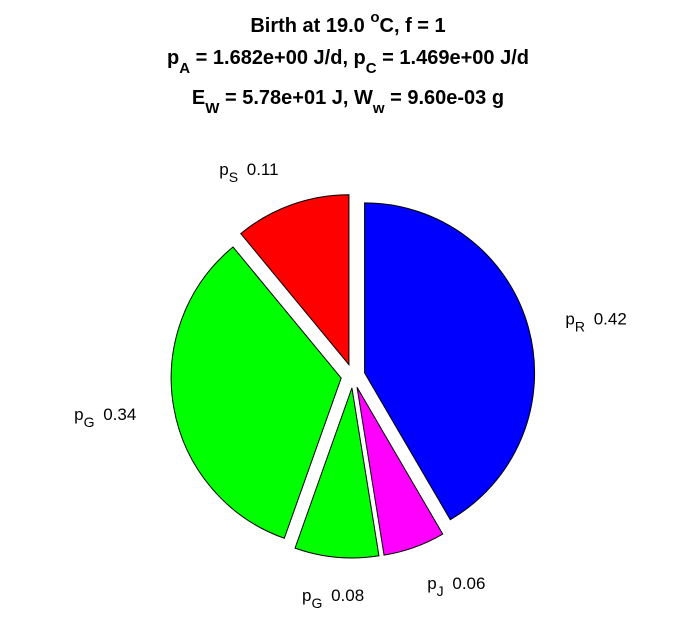  I want to click on slice-label-0: pR 0.42, so click(595, 322).